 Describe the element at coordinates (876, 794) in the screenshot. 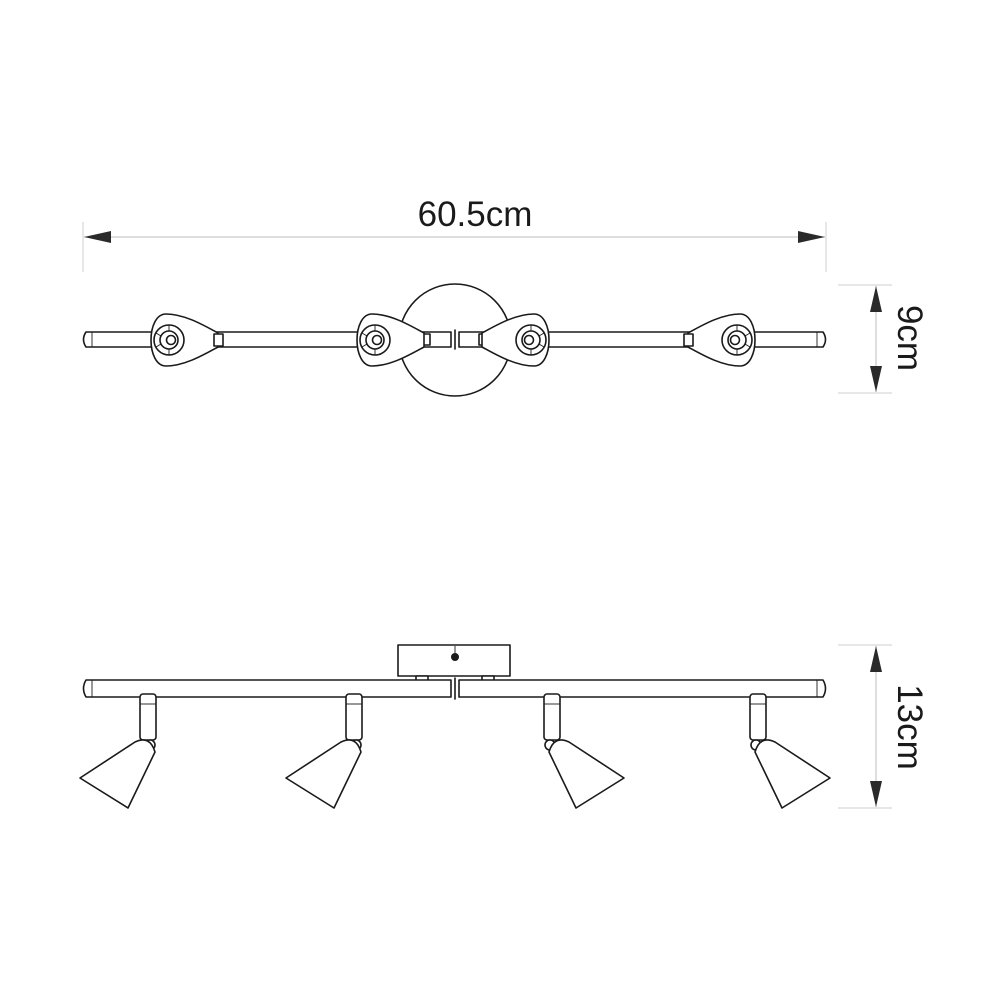

I see `side-height-arrow-bottom` at that location.